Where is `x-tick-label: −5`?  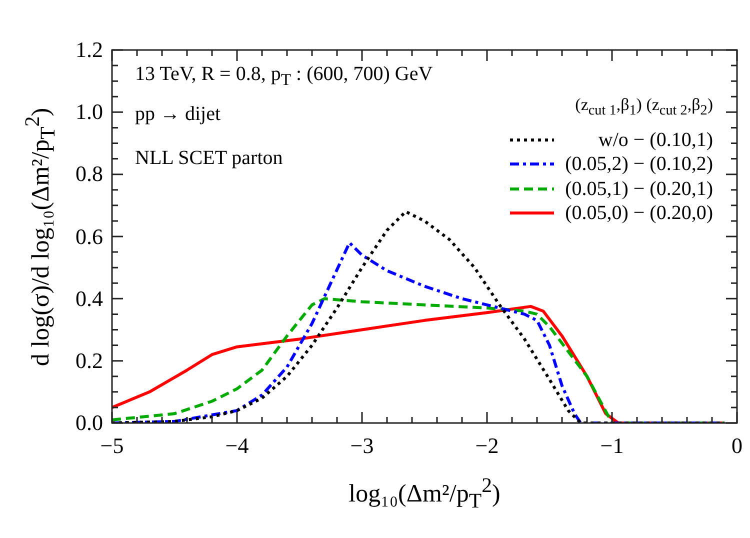 x-tick-label: −5 is located at coordinates (112, 445).